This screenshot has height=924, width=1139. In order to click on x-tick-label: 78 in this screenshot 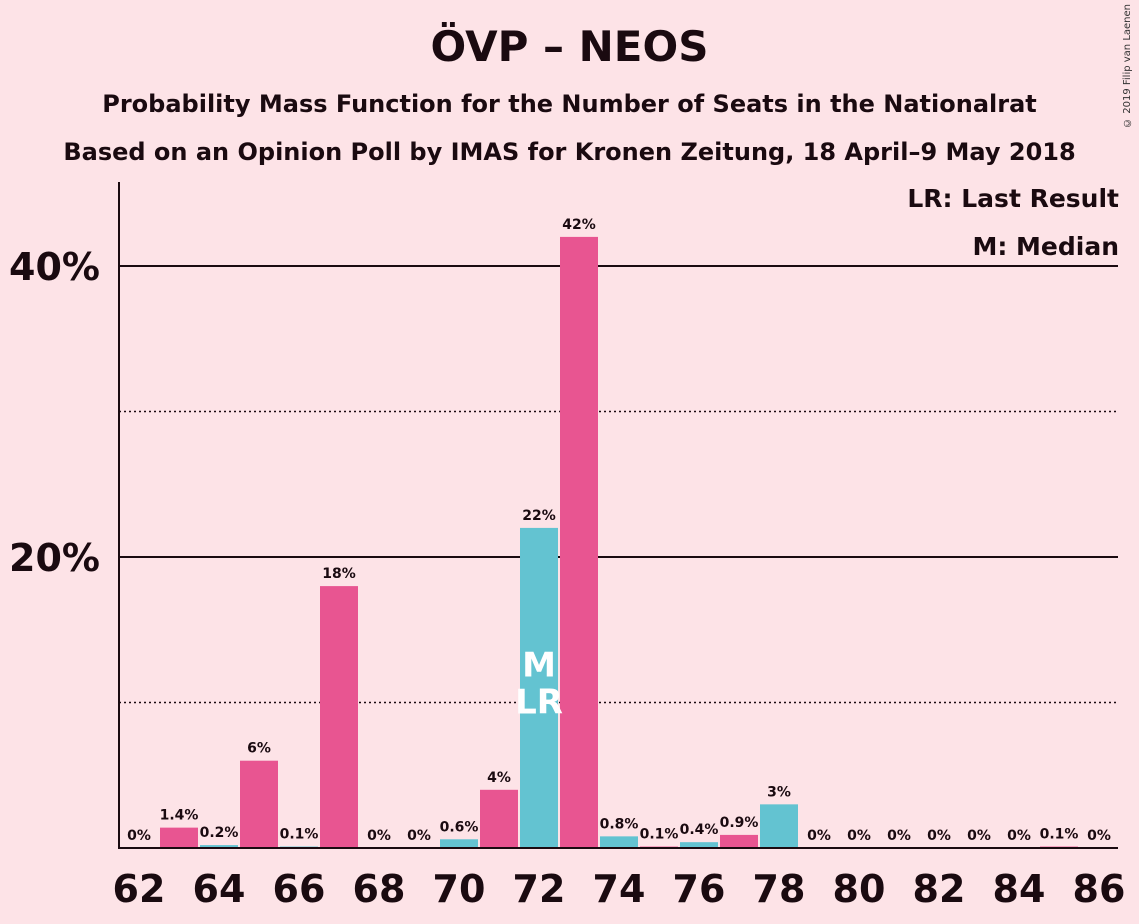, I will do `click(779, 889)`.